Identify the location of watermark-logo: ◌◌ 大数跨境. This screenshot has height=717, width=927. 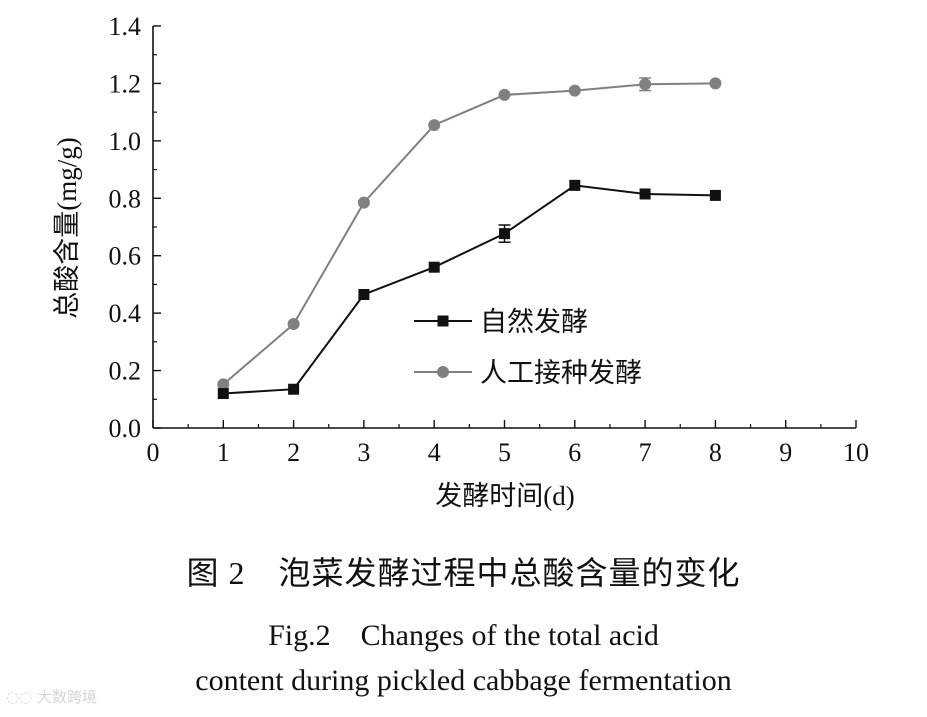
(51, 696).